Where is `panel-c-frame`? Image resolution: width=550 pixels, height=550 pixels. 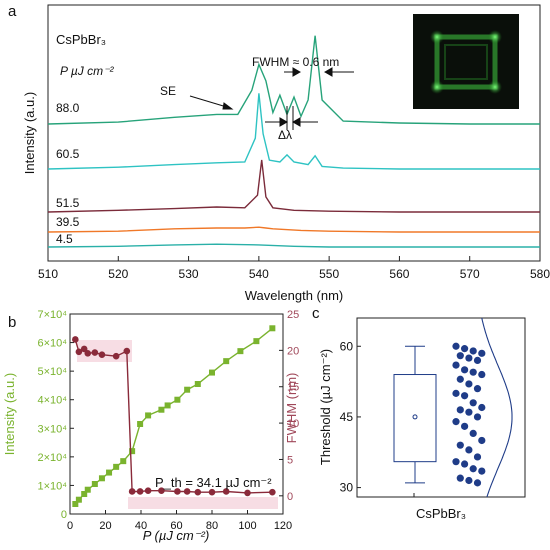
panel-c-frame is located at coordinates (441, 407).